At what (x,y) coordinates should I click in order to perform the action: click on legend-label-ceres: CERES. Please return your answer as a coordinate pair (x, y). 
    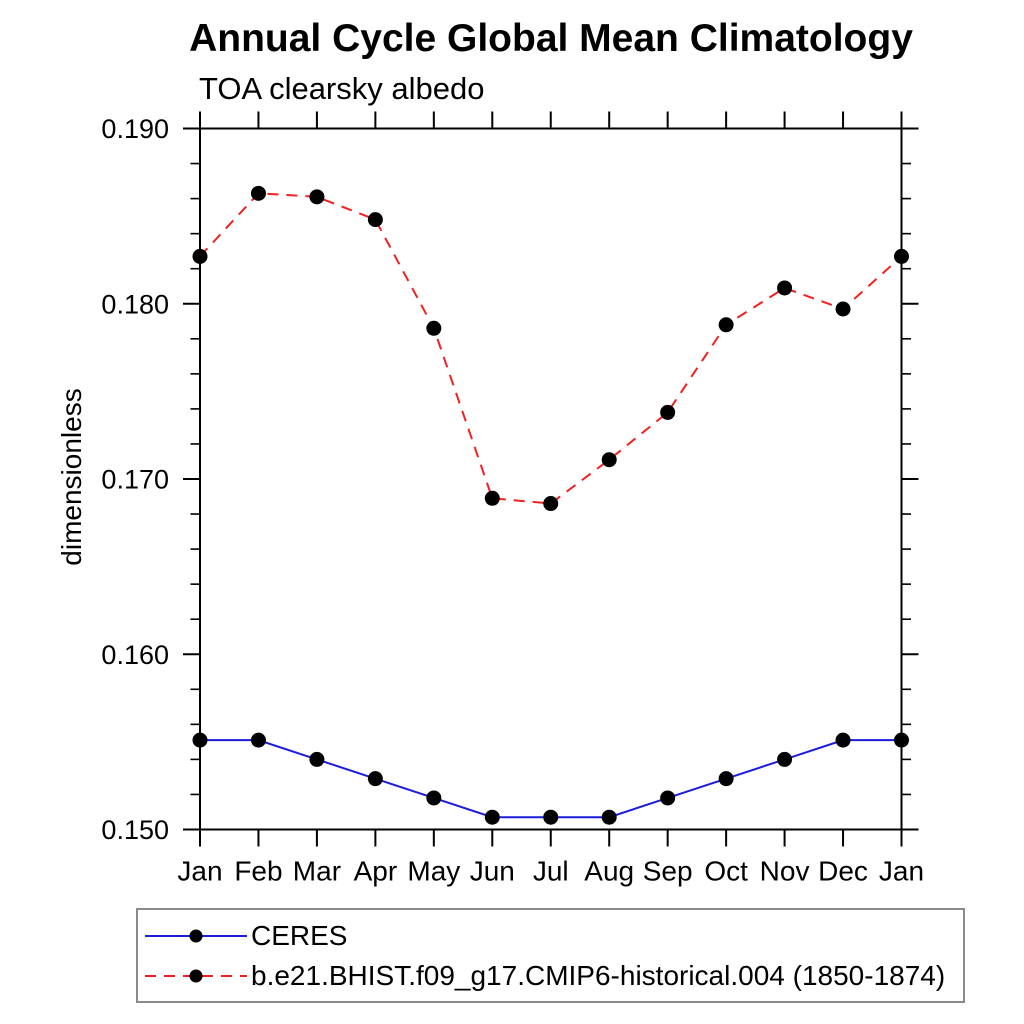
    Looking at the image, I should click on (299, 935).